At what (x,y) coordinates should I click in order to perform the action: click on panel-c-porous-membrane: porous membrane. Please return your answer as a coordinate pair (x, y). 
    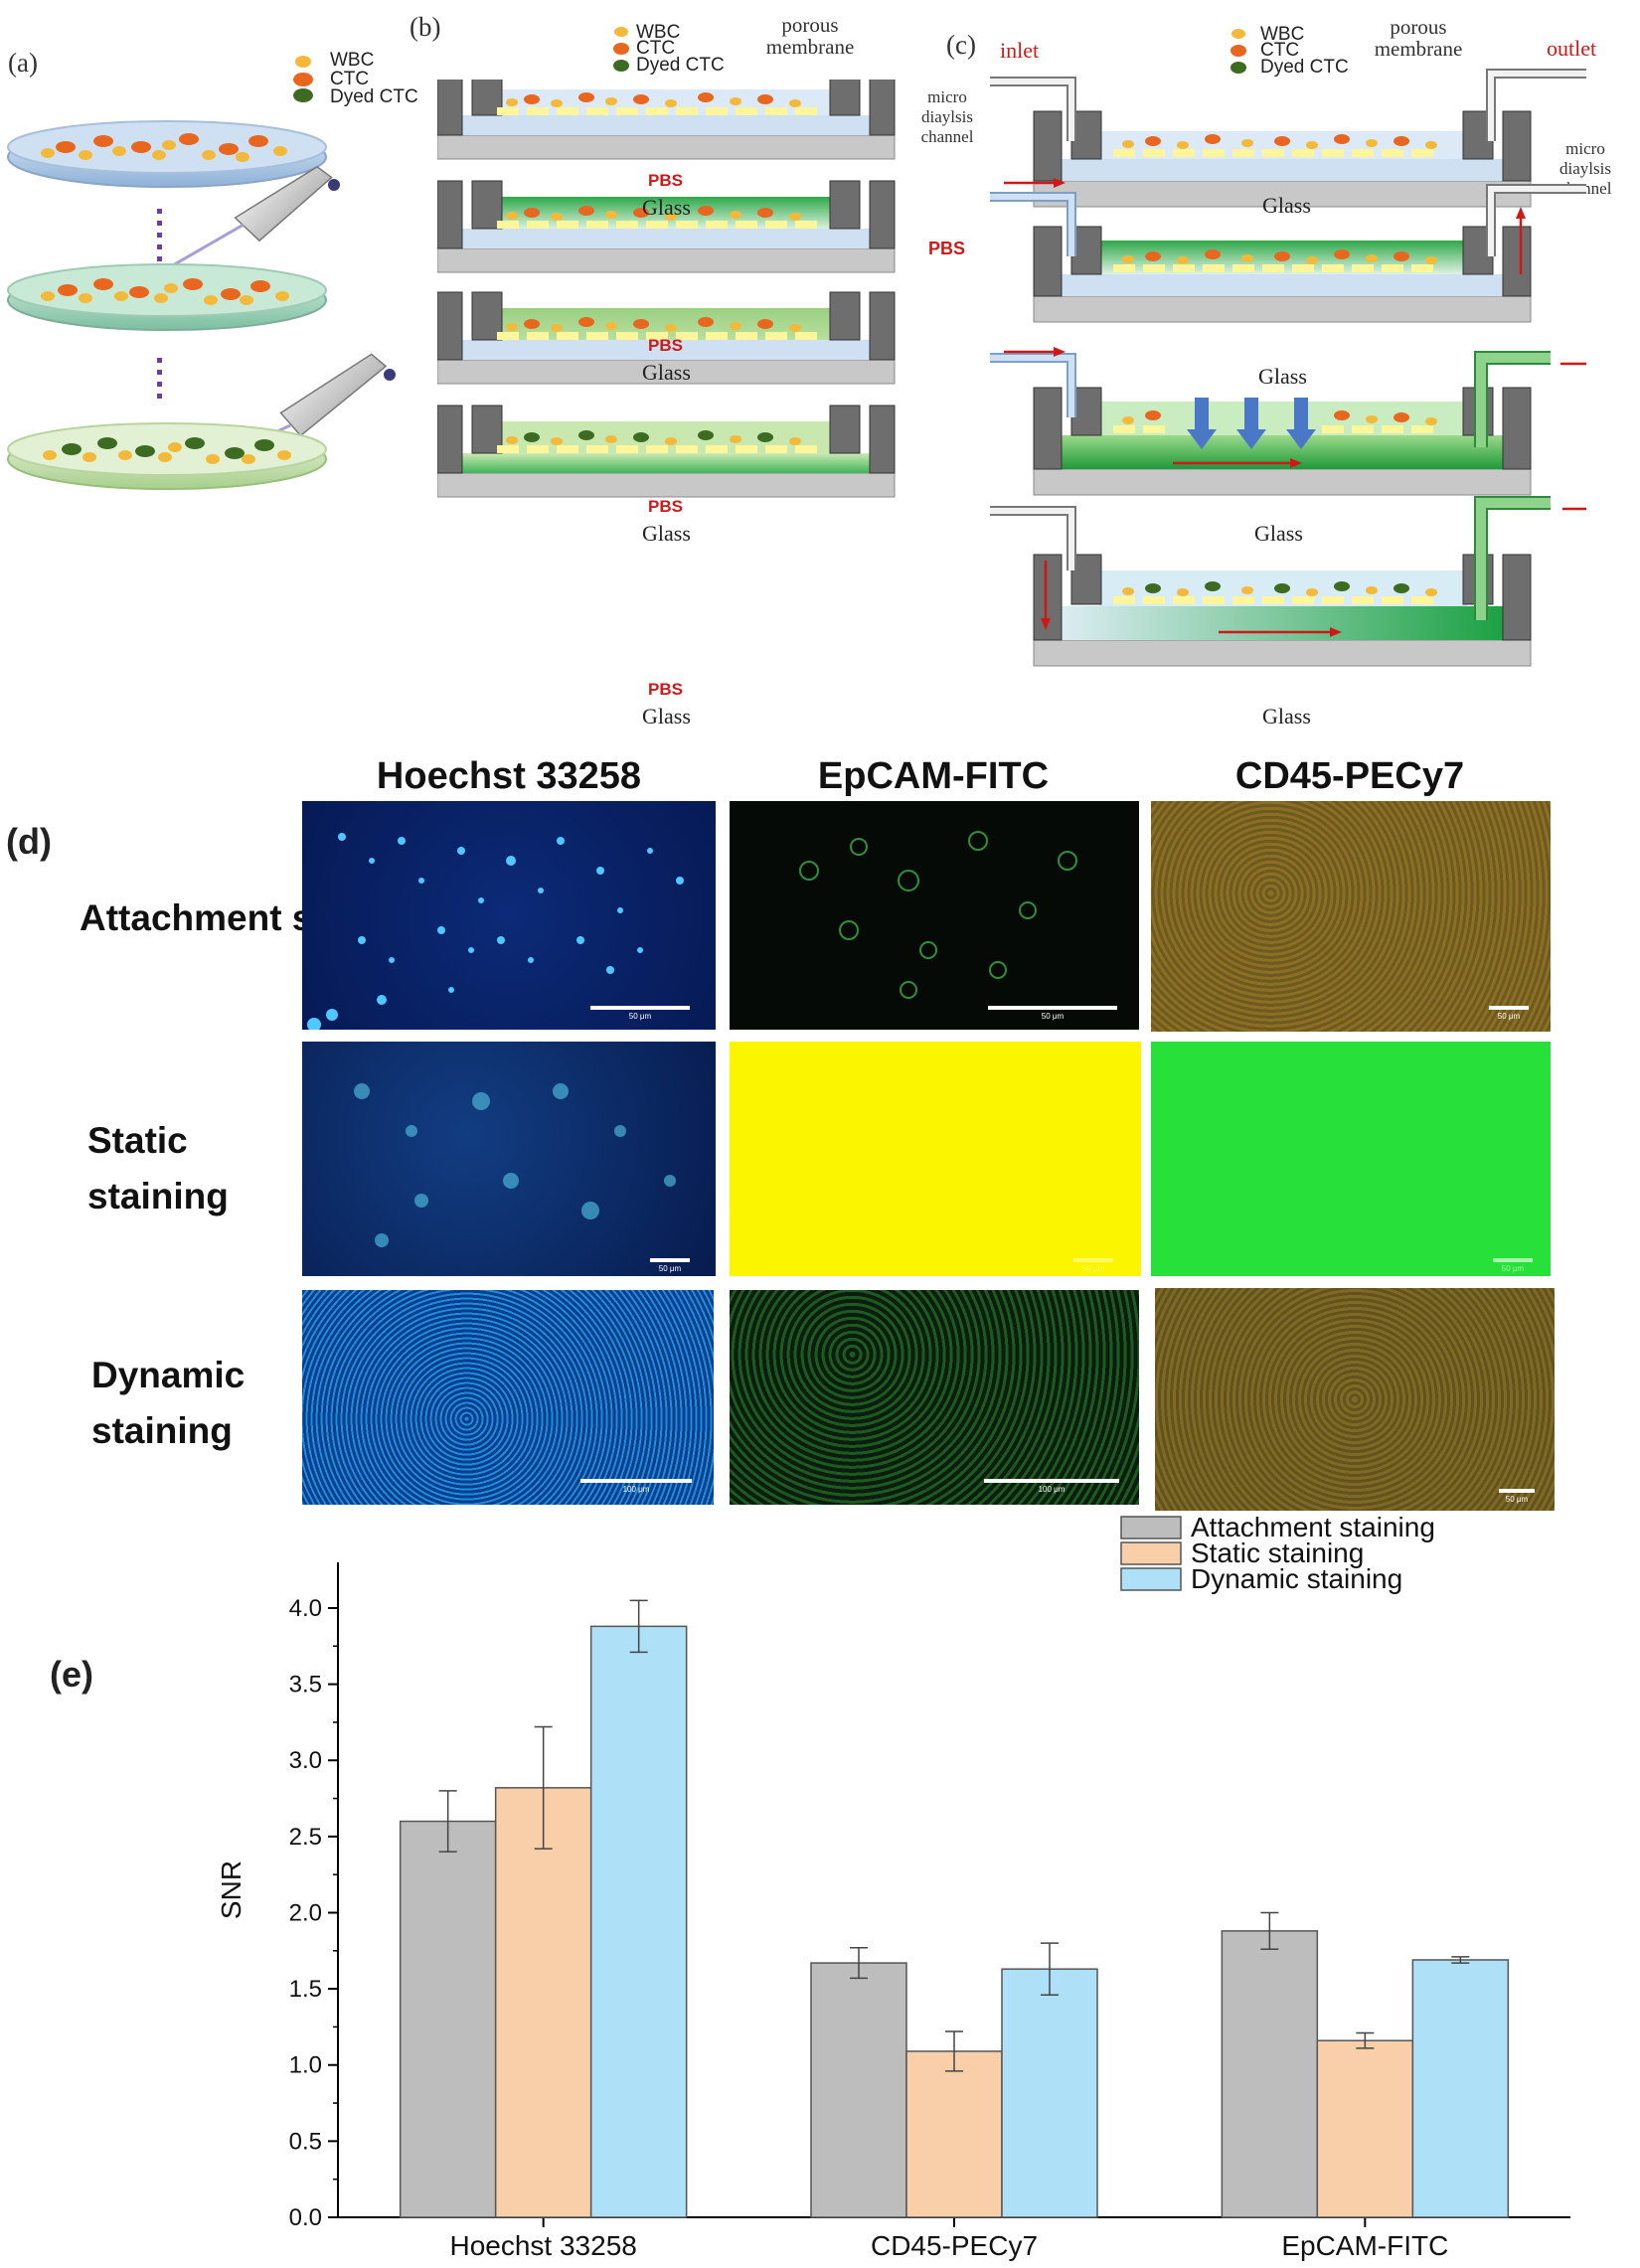
    Looking at the image, I should click on (1418, 38).